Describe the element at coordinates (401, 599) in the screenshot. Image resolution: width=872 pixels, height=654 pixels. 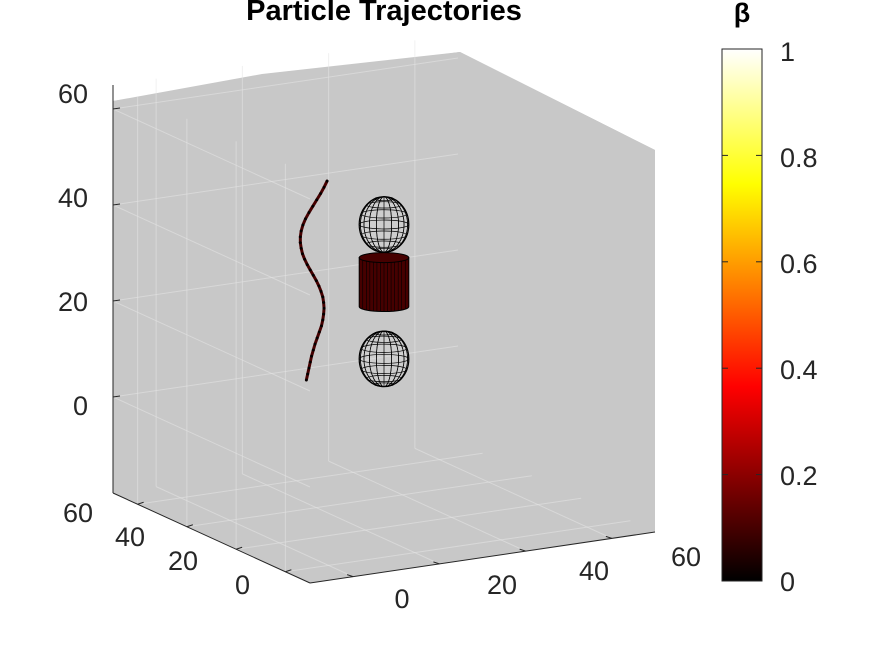
I see `x-tick-label: 0` at that location.